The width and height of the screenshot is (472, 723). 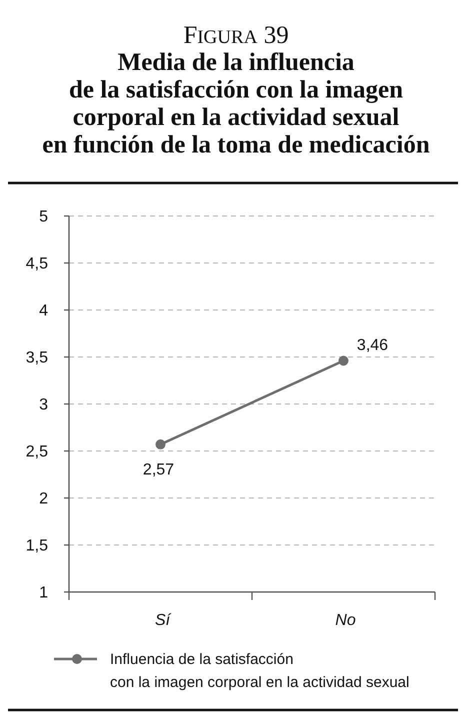 What do you see at coordinates (158, 469) in the screenshot?
I see `data-label: 2,57` at bounding box center [158, 469].